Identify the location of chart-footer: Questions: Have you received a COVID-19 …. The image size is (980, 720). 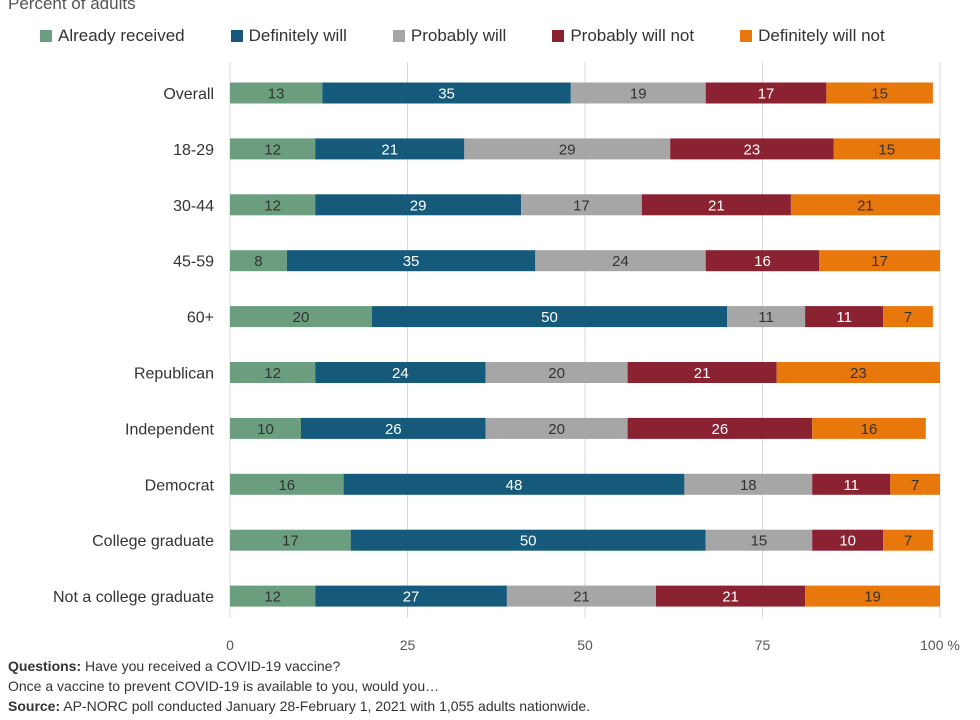
(299, 686).